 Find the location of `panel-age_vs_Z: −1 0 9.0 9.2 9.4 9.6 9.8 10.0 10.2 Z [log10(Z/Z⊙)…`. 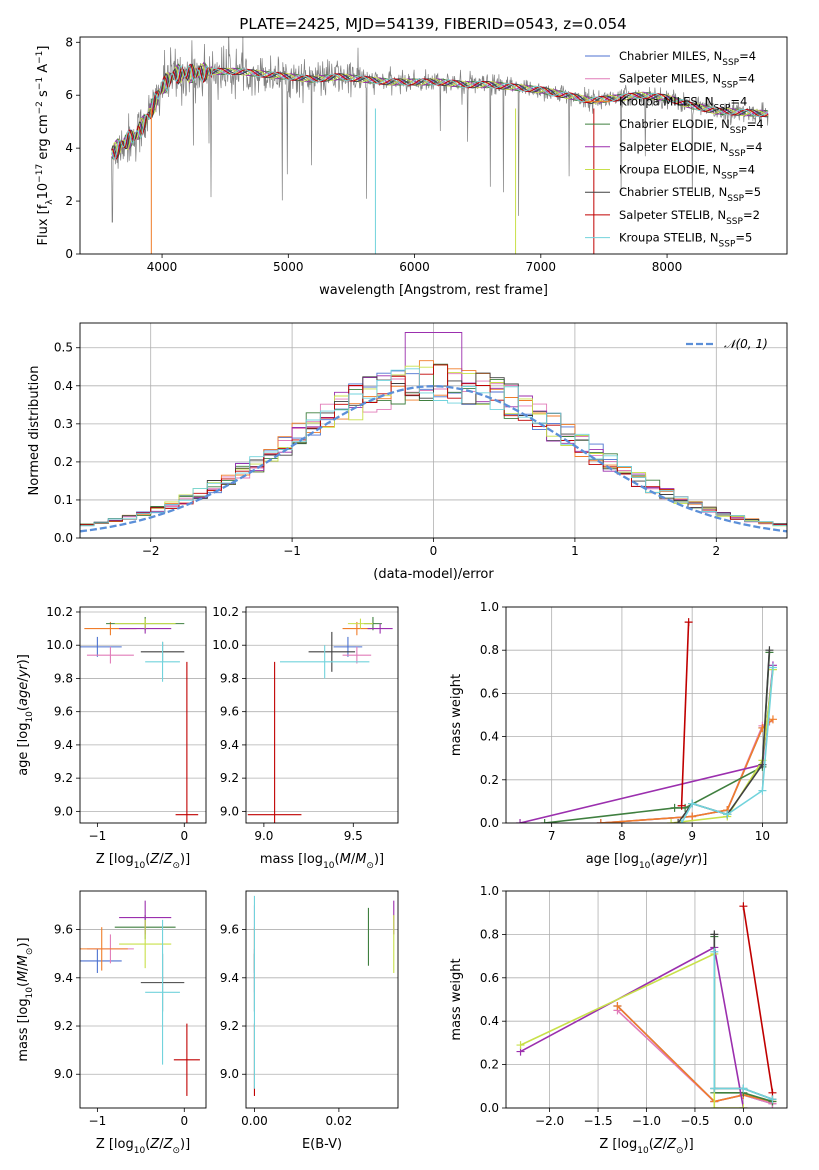

panel-age_vs_Z: −1 0 9.0 9.2 9.4 9.6 9.8 10.0 10.2 Z [log10(Z/Z⊙)… is located at coordinates (111, 738).